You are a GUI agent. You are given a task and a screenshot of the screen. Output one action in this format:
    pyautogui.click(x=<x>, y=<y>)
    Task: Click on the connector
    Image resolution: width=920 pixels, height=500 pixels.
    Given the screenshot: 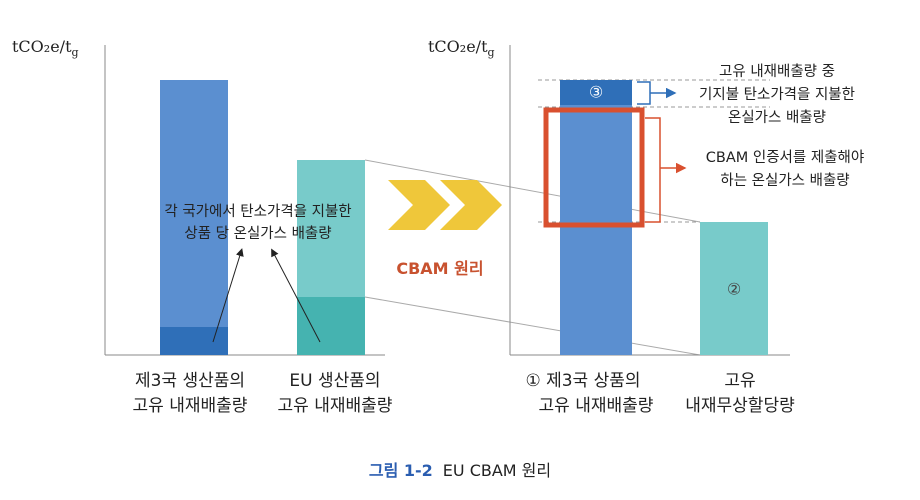 What is the action you would take?
    pyautogui.click(x=532, y=326)
    